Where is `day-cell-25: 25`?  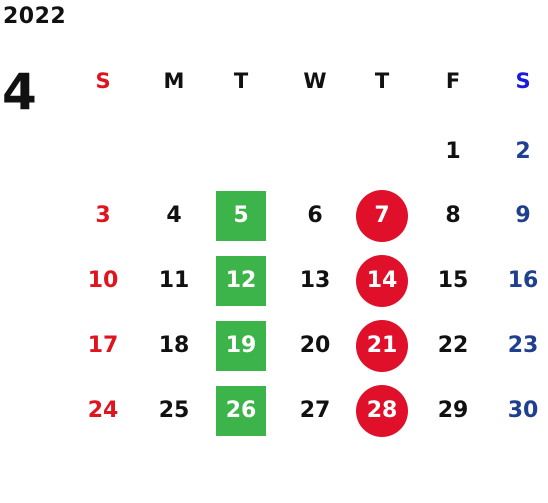
day-cell-25: 25 is located at coordinates (174, 410).